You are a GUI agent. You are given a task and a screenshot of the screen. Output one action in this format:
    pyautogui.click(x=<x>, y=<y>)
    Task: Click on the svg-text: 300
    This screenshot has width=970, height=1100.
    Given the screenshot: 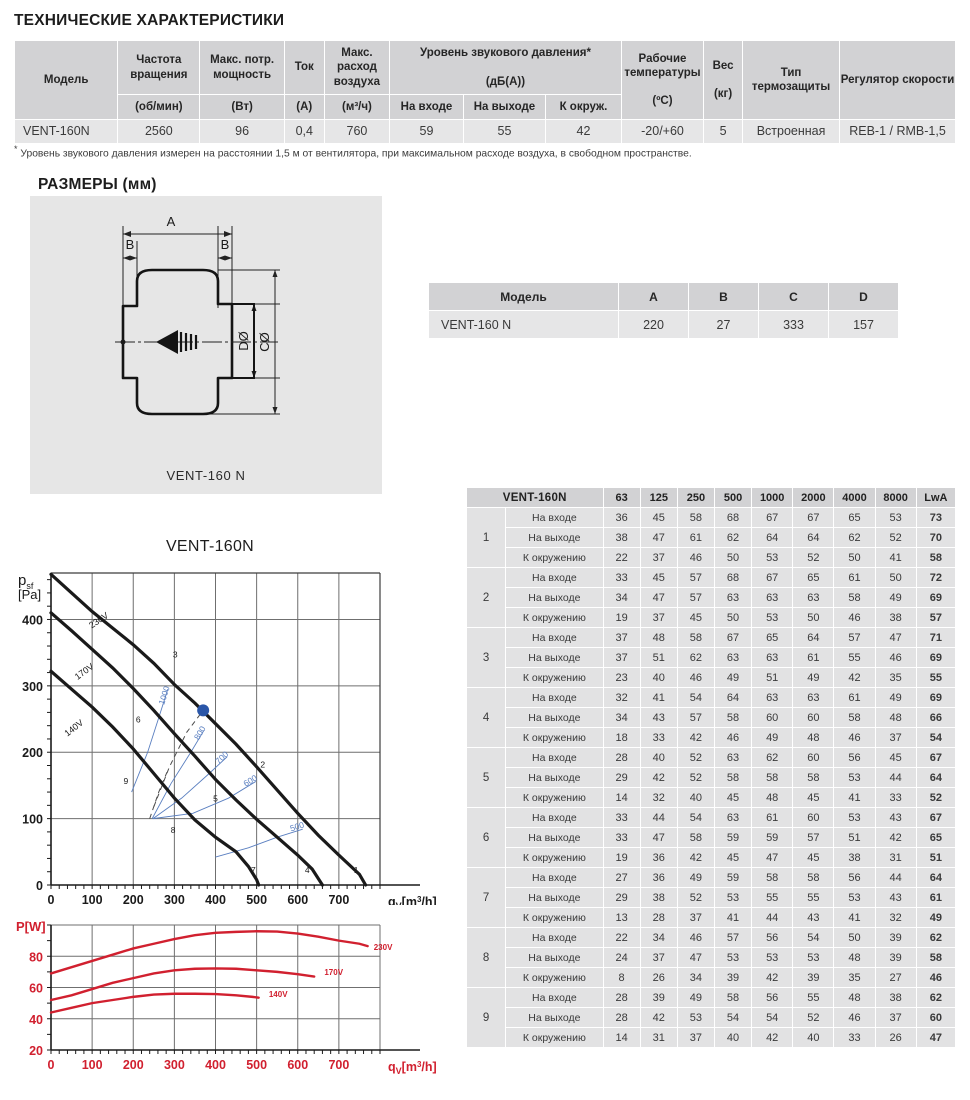 What is the action you would take?
    pyautogui.click(x=174, y=899)
    